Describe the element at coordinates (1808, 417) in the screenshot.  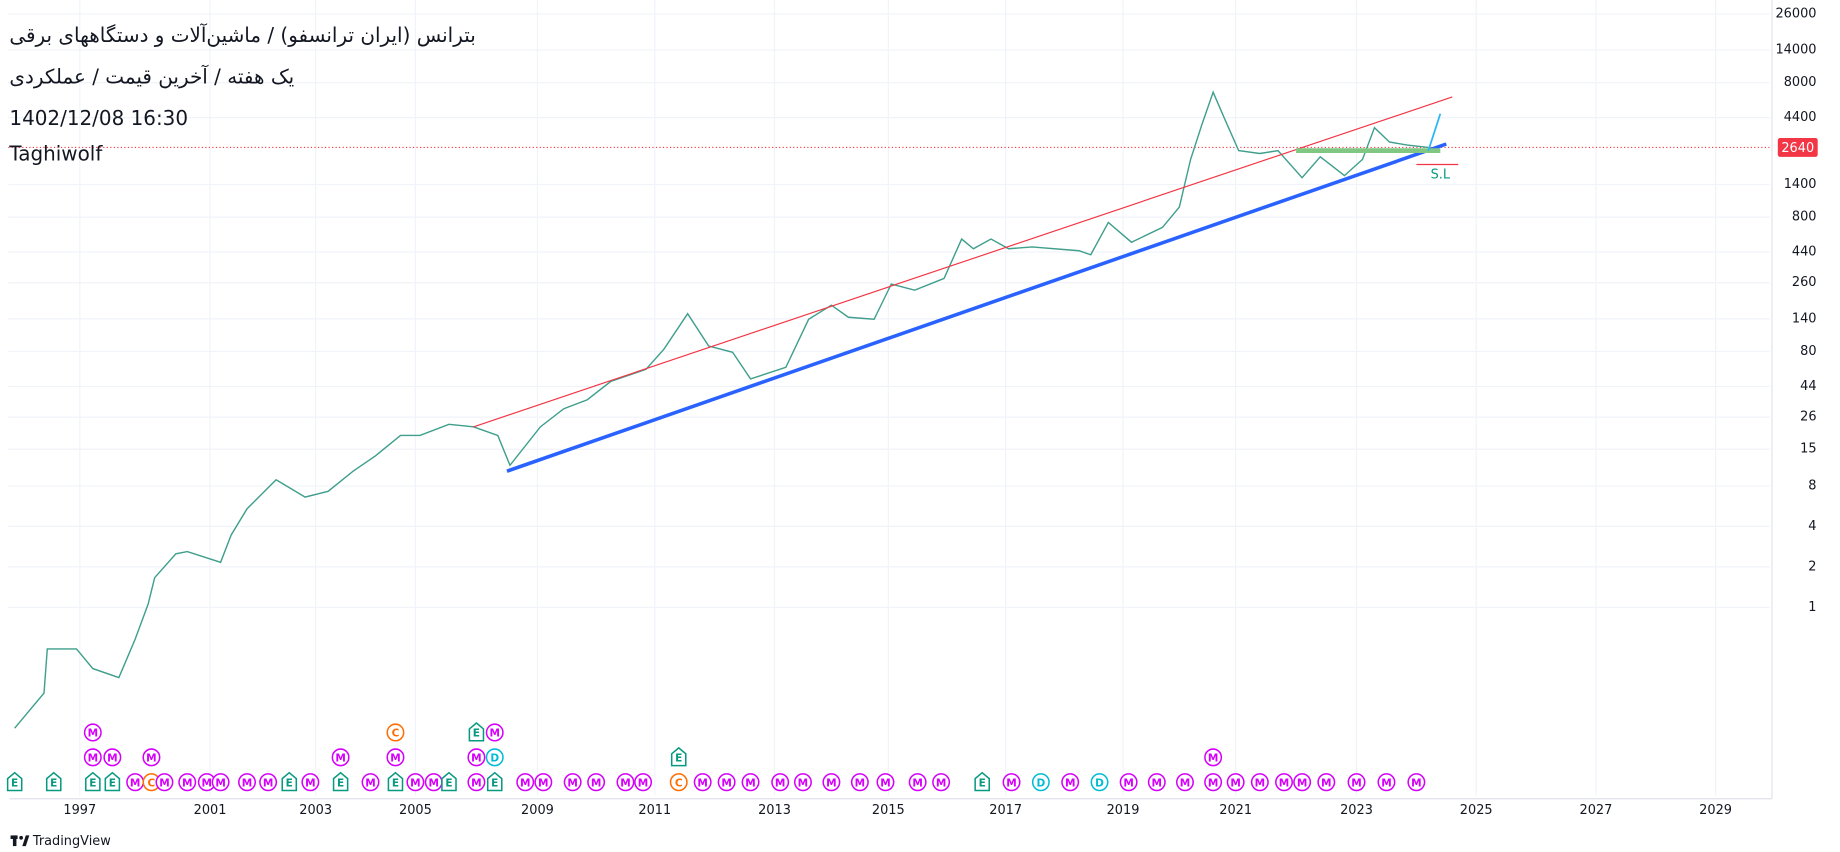
I see `y-tick-label: 26` at that location.